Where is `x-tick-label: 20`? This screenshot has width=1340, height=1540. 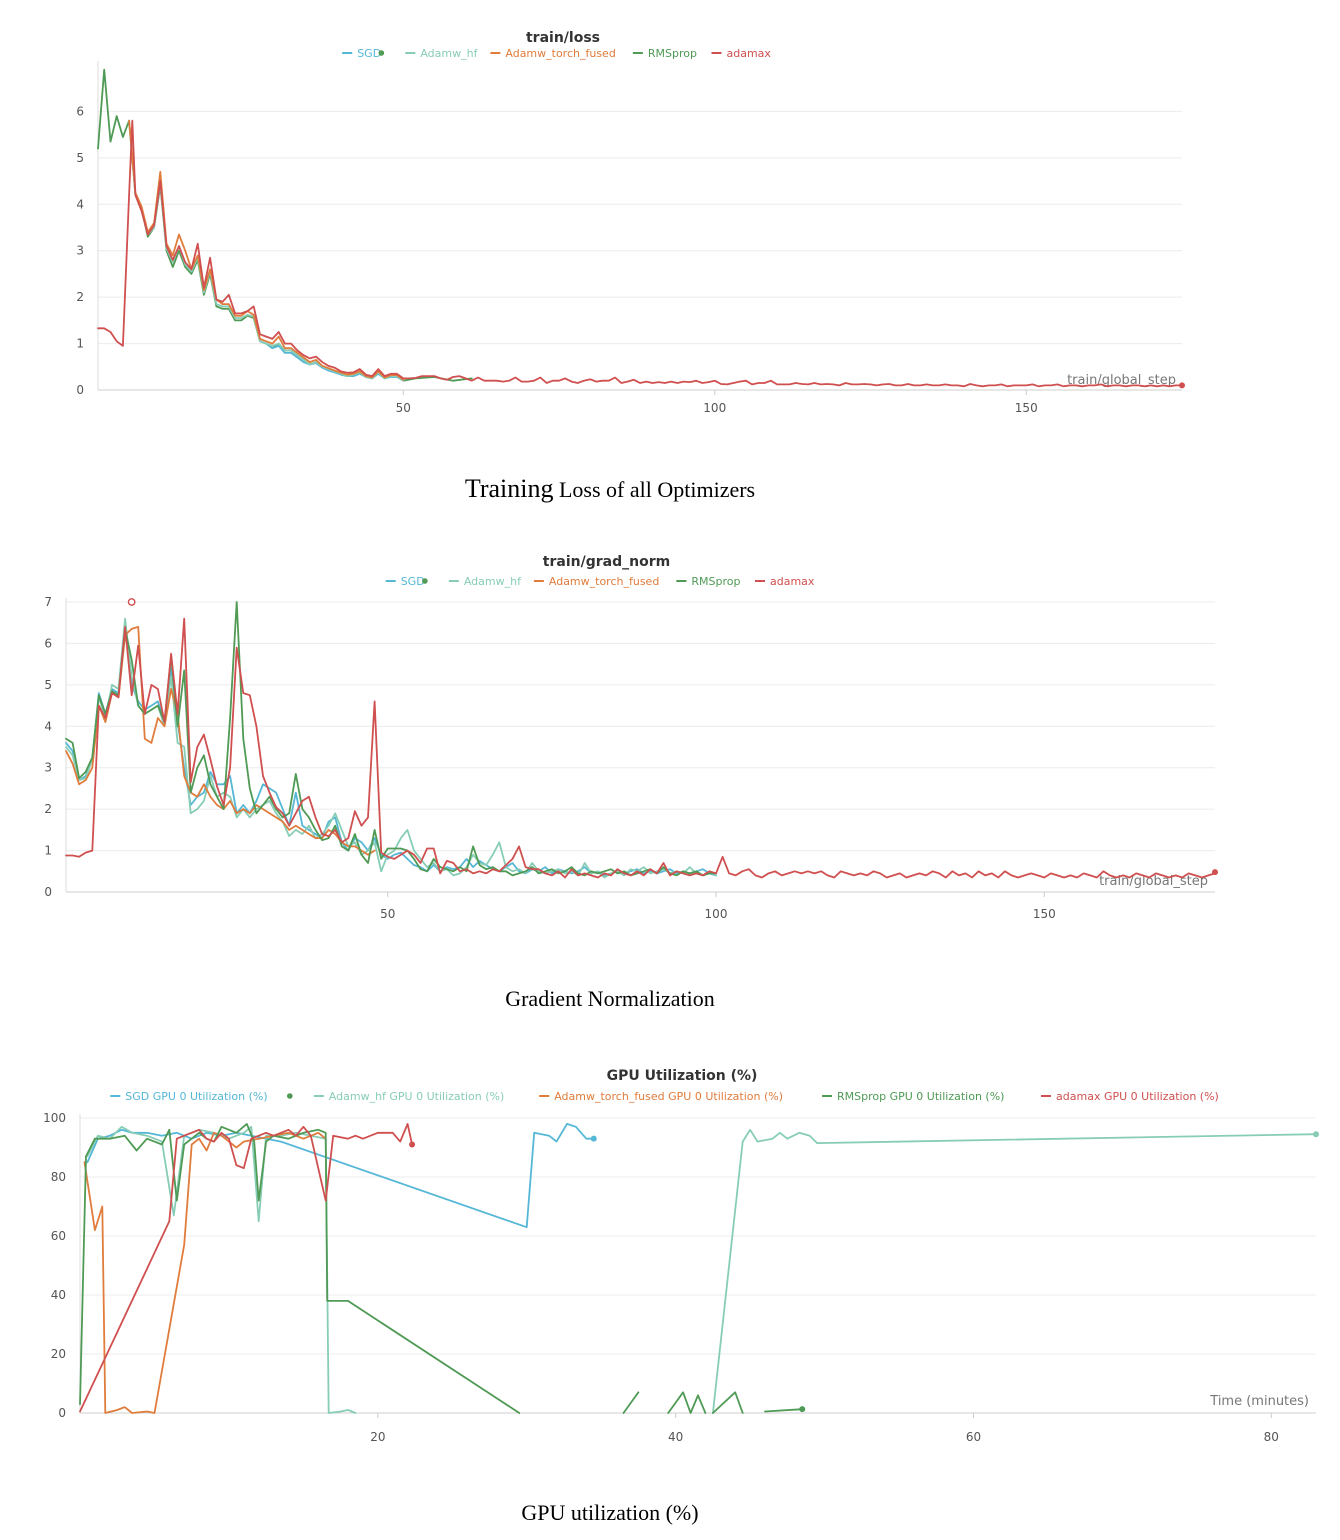
x-tick-label: 20 is located at coordinates (377, 1437).